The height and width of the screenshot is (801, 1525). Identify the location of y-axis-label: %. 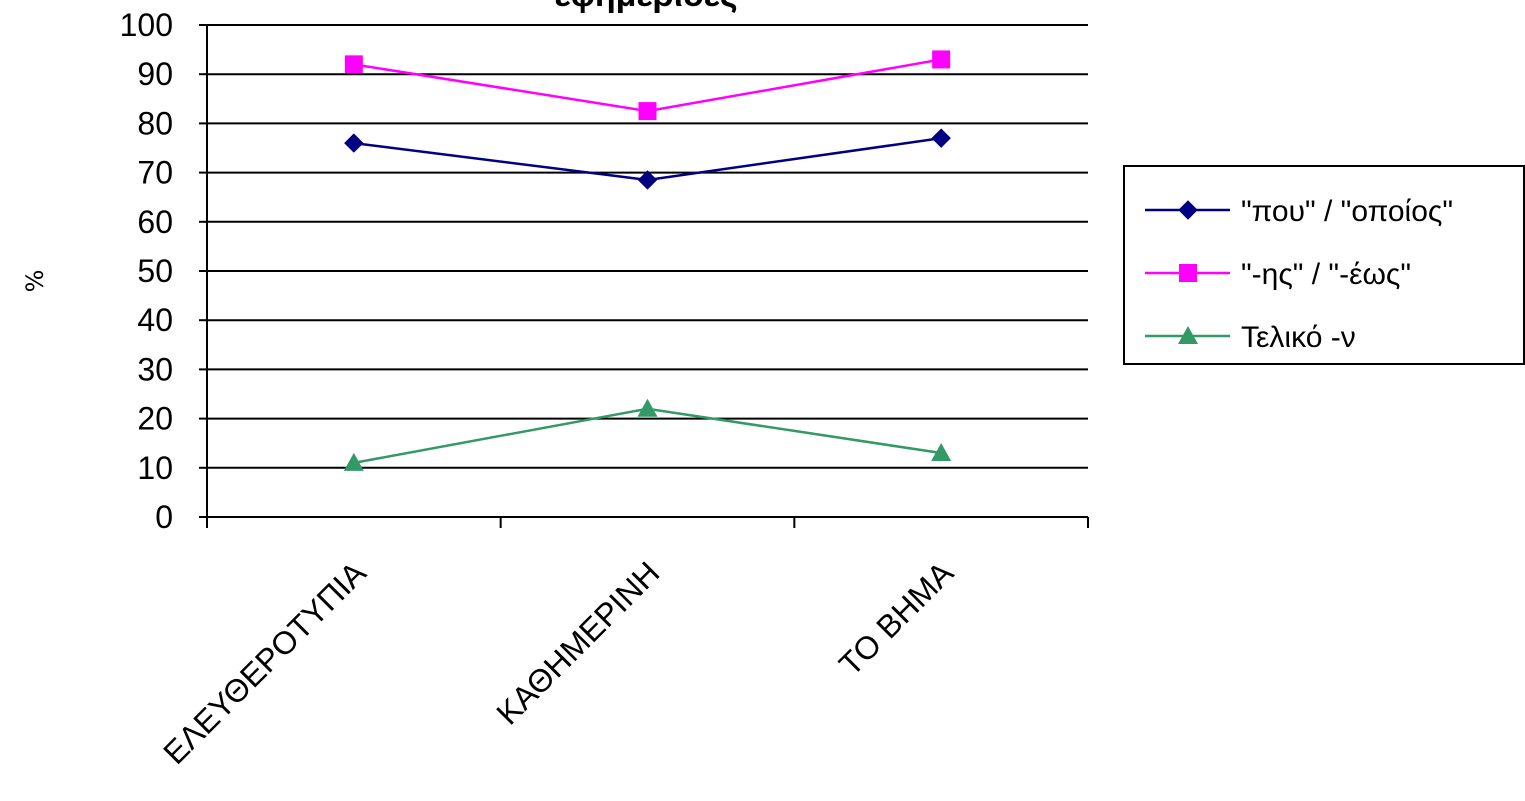
(35, 281).